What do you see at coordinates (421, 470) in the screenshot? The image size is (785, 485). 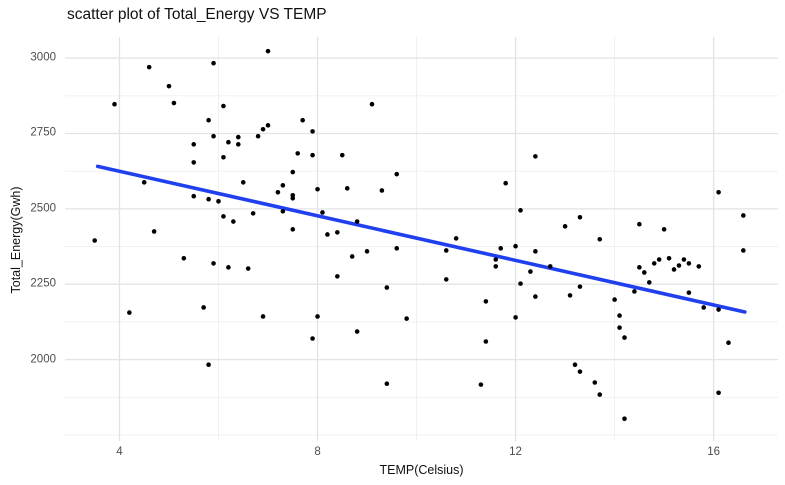 I see `x-axis-title-text: TEMP(Celsius)` at bounding box center [421, 470].